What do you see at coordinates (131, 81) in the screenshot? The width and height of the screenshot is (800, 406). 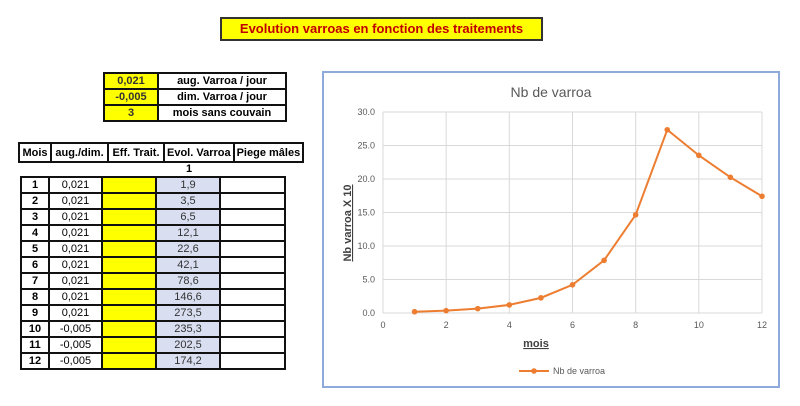 I see `param-value: 0,021` at bounding box center [131, 81].